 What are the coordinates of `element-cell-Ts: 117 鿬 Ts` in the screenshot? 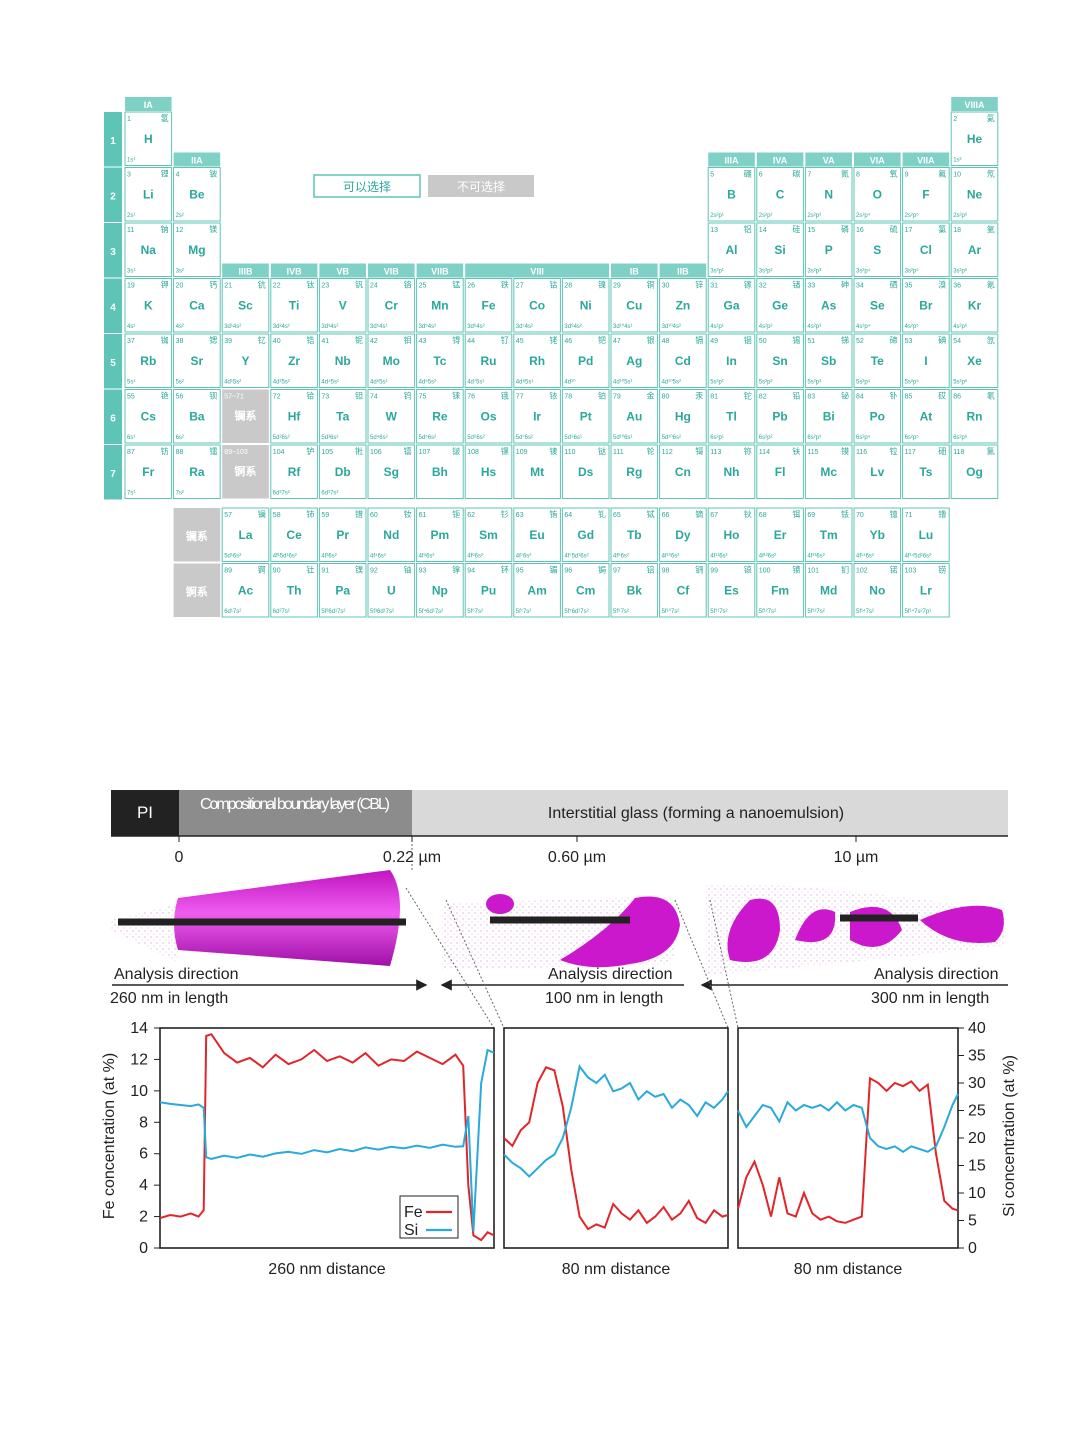 It's located at (926, 471).